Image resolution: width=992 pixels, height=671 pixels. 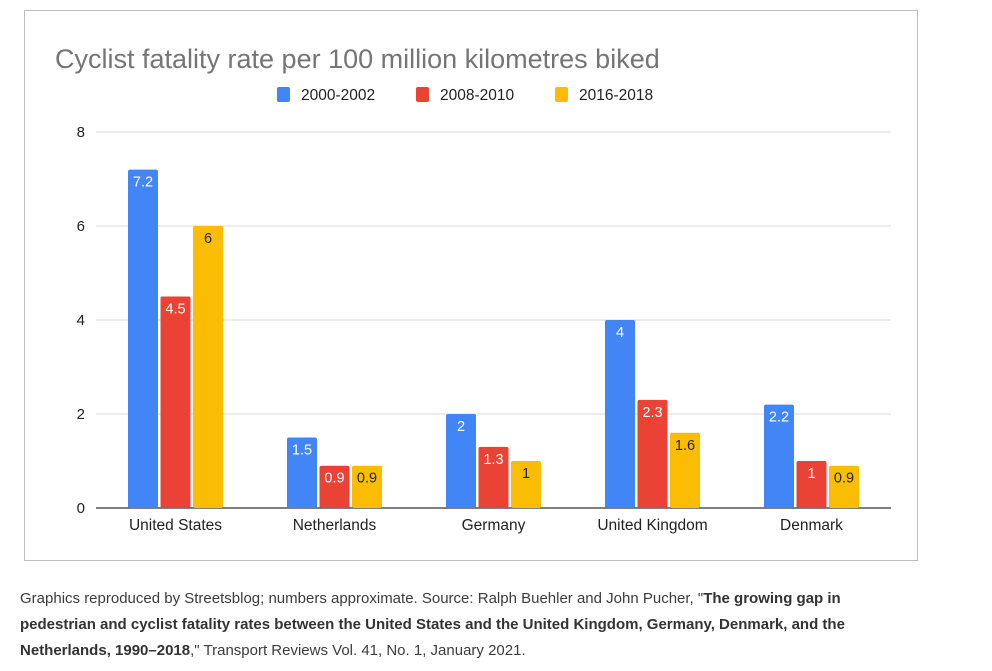 I want to click on data-label: 2, so click(x=461, y=427).